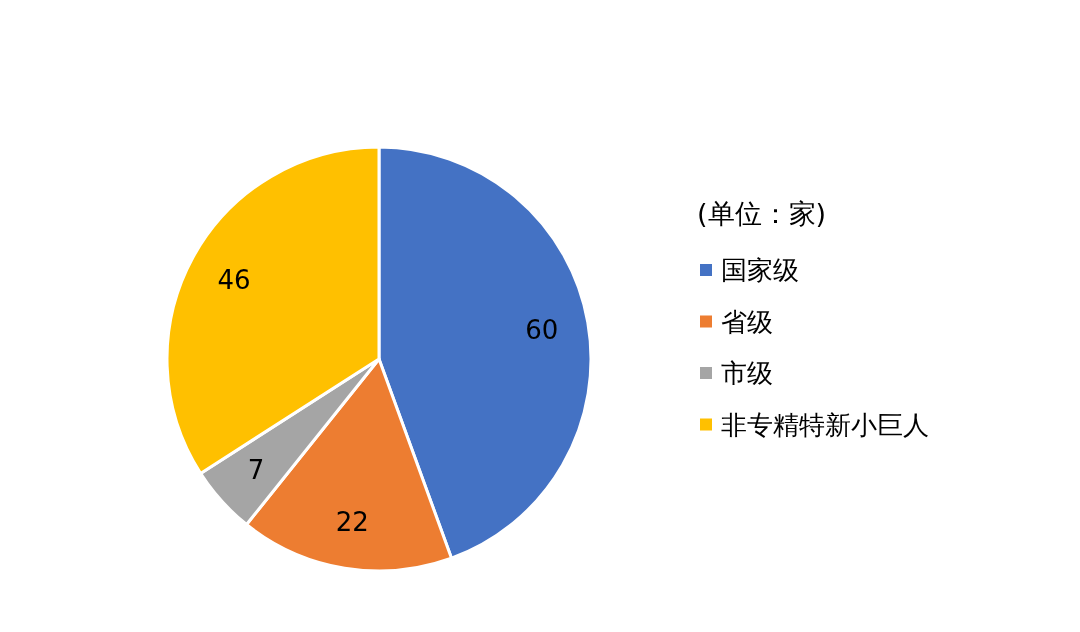 Image resolution: width=1080 pixels, height=632 pixels. What do you see at coordinates (747, 321) in the screenshot?
I see `legend-label: 省级` at bounding box center [747, 321].